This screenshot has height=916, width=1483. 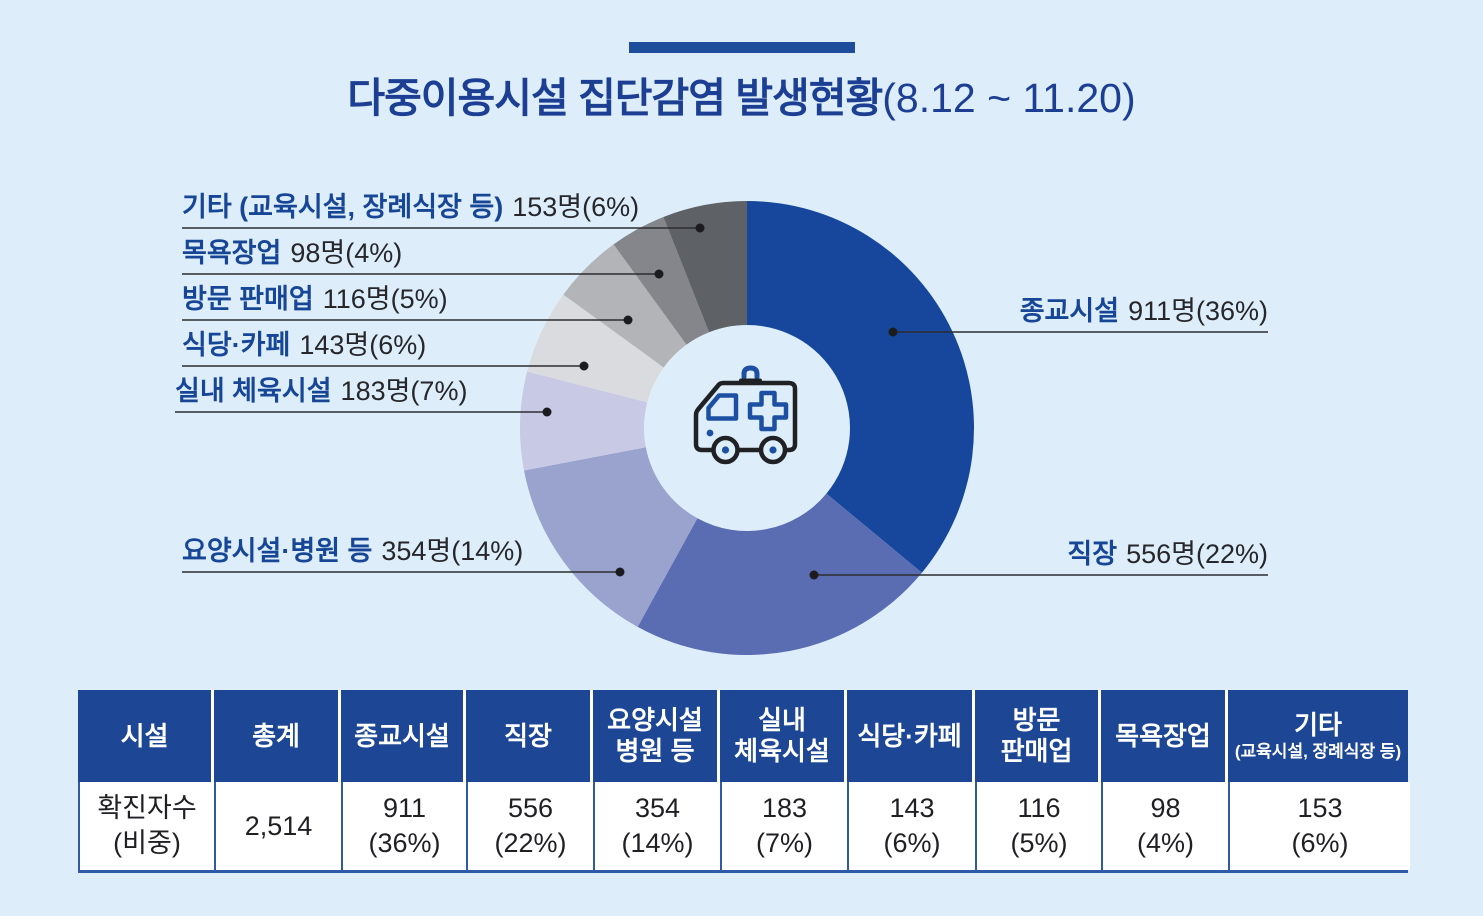 What do you see at coordinates (363, 345) in the screenshot?
I see `callout-restaurant-cafe-value: 143명(6%)` at bounding box center [363, 345].